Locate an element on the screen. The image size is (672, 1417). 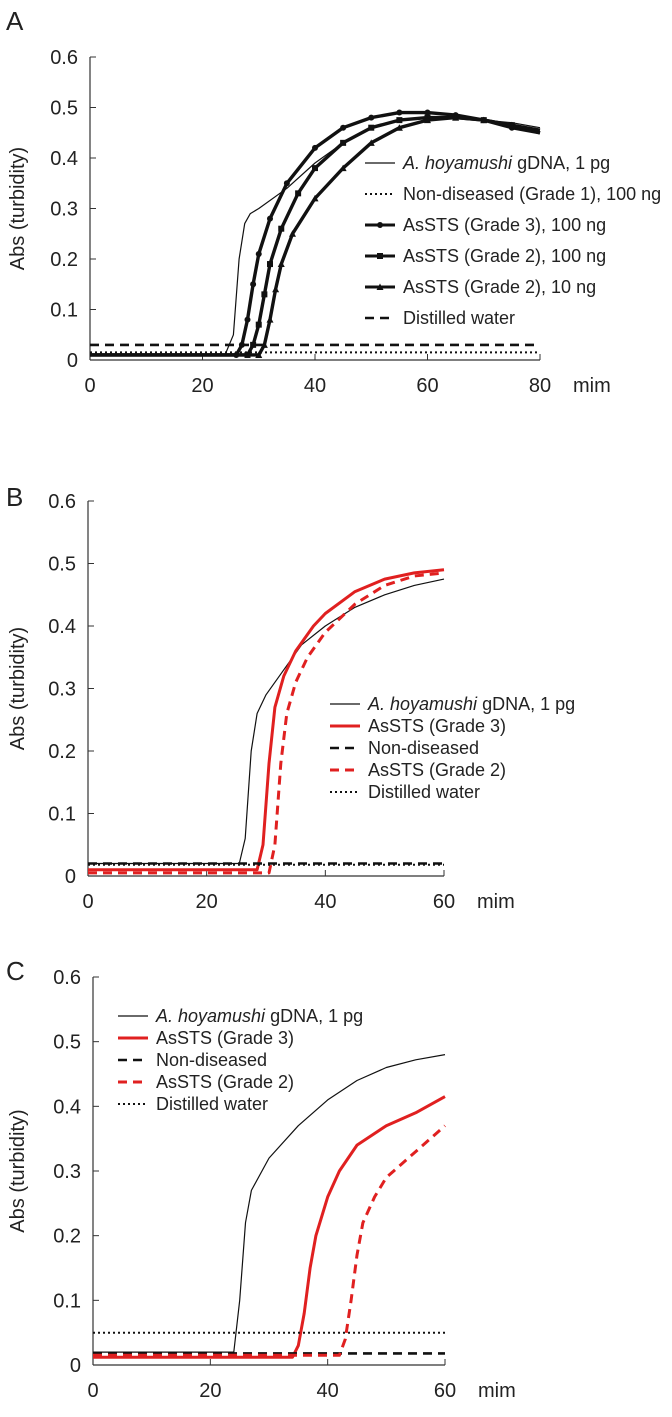
x-tick-label: 80 is located at coordinates (540, 386).